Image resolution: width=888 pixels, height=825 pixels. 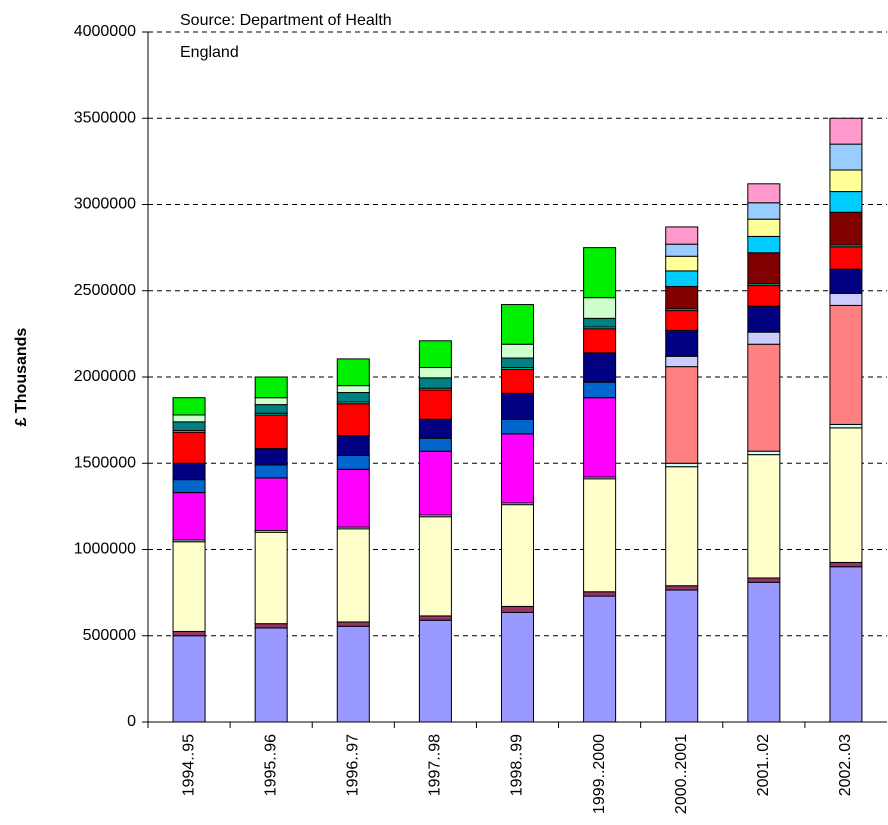 I want to click on y-tick-label: 2500000, so click(x=105, y=290).